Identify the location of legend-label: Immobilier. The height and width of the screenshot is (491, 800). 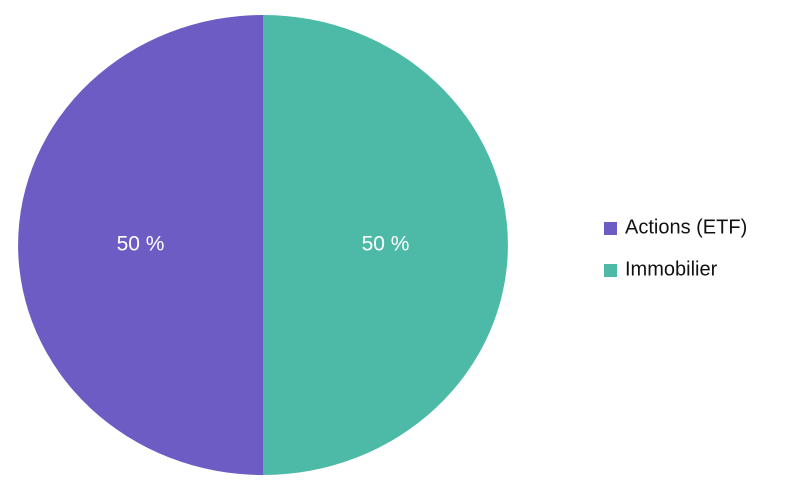
(671, 269).